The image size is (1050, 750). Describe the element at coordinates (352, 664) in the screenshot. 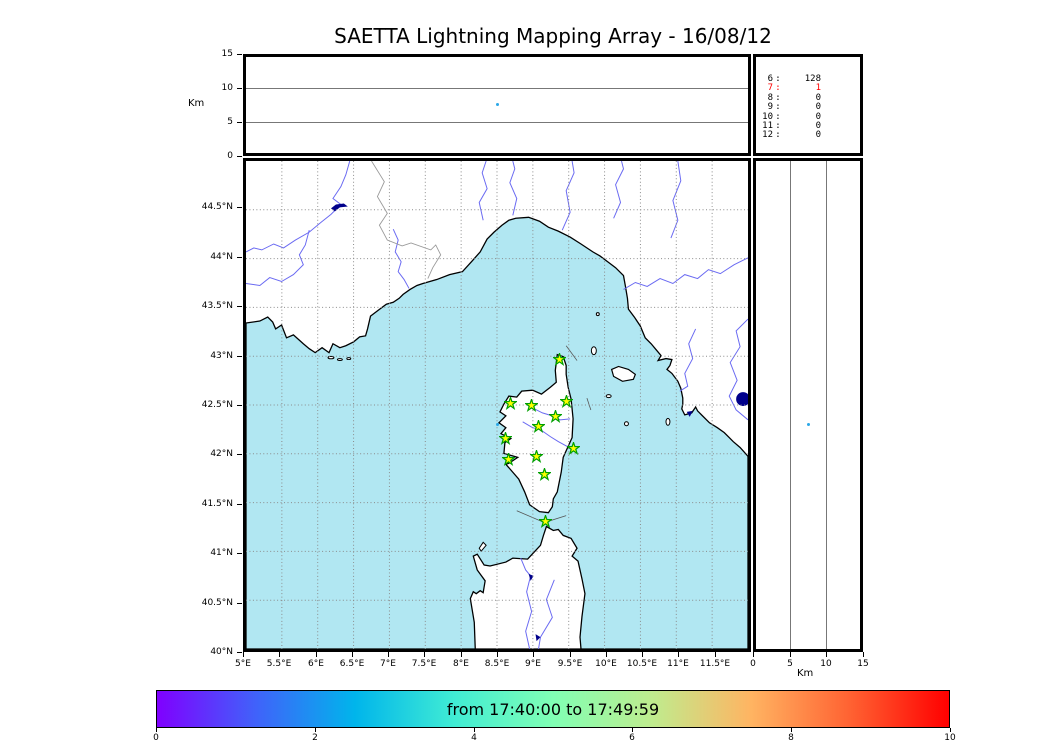

I see `map-lon-tick-label: 6.5°E` at that location.